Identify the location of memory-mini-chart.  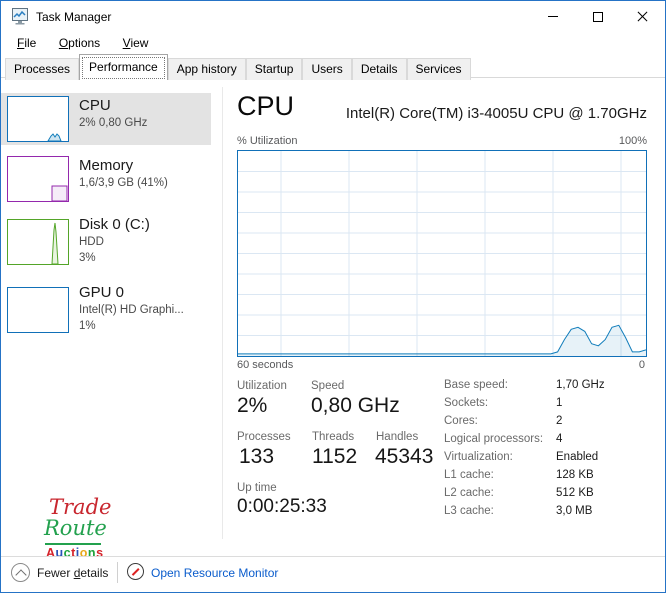
(38, 179).